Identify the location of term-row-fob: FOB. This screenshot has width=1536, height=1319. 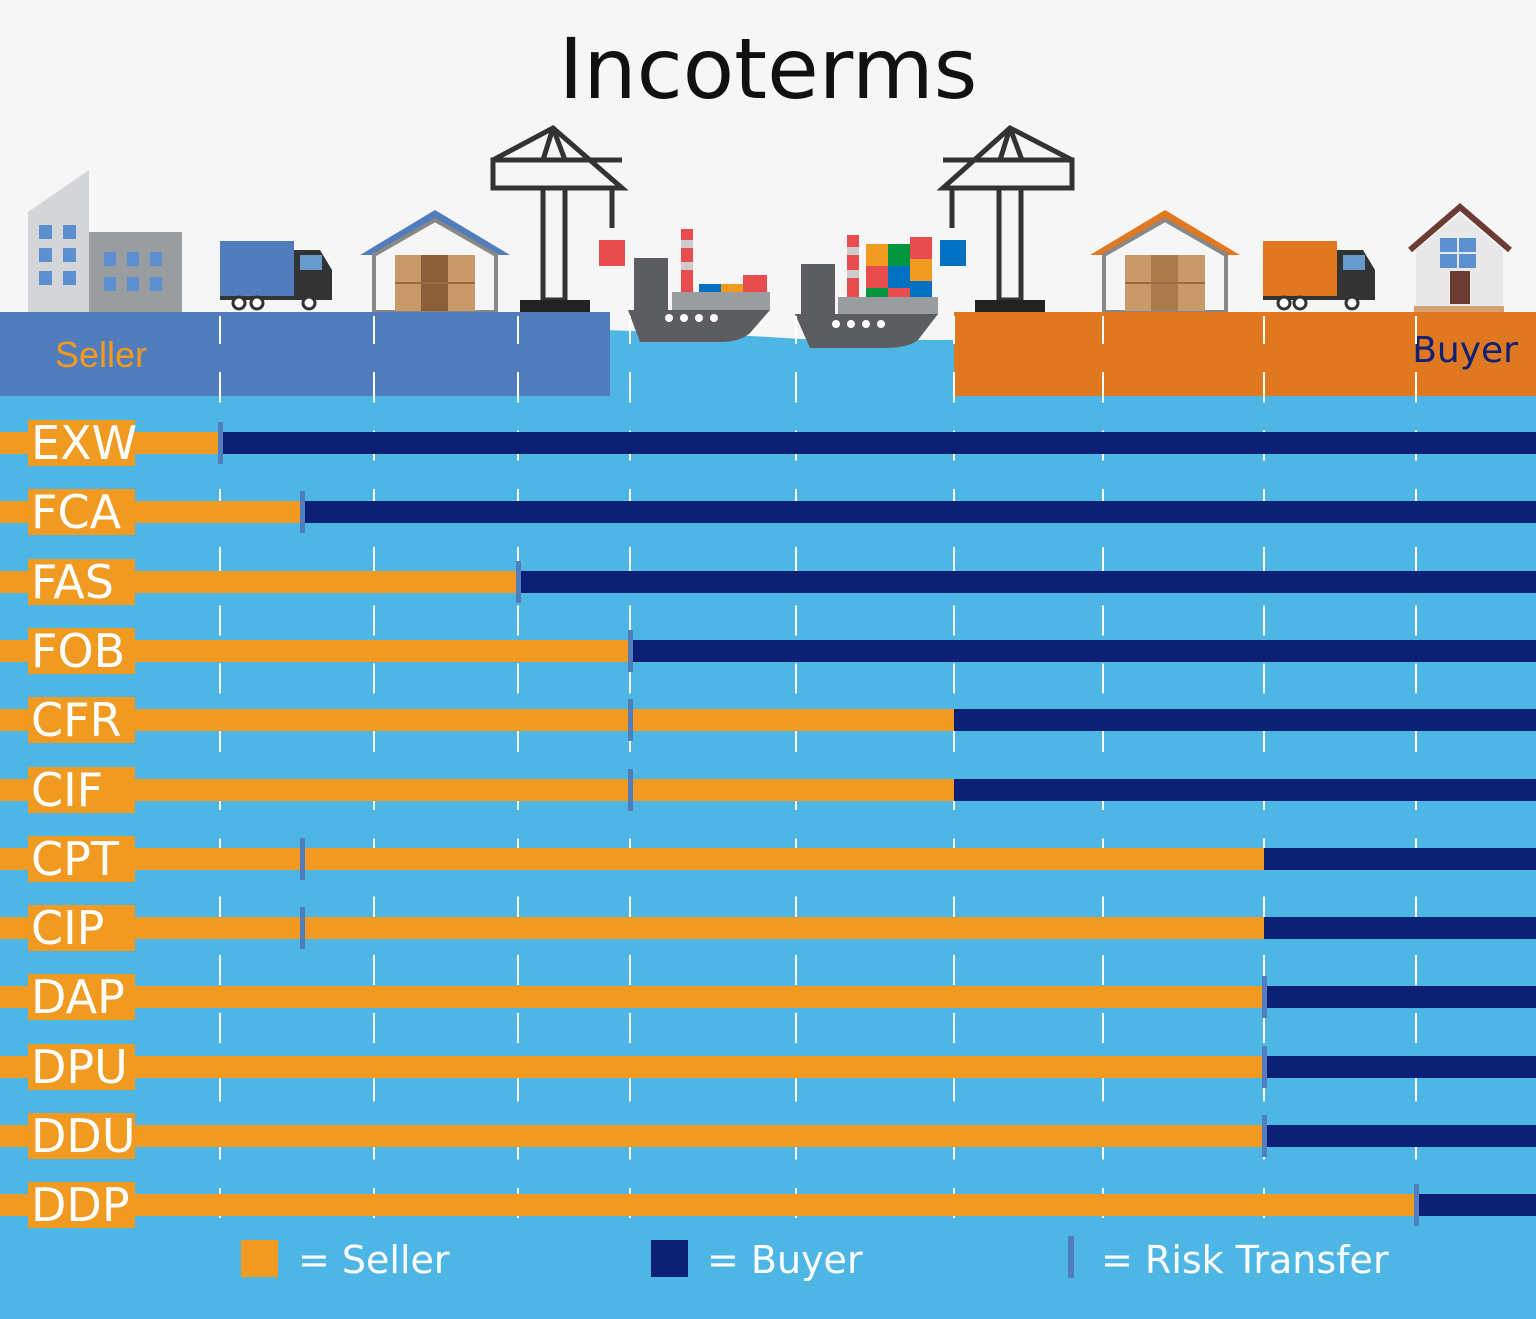
(768, 650).